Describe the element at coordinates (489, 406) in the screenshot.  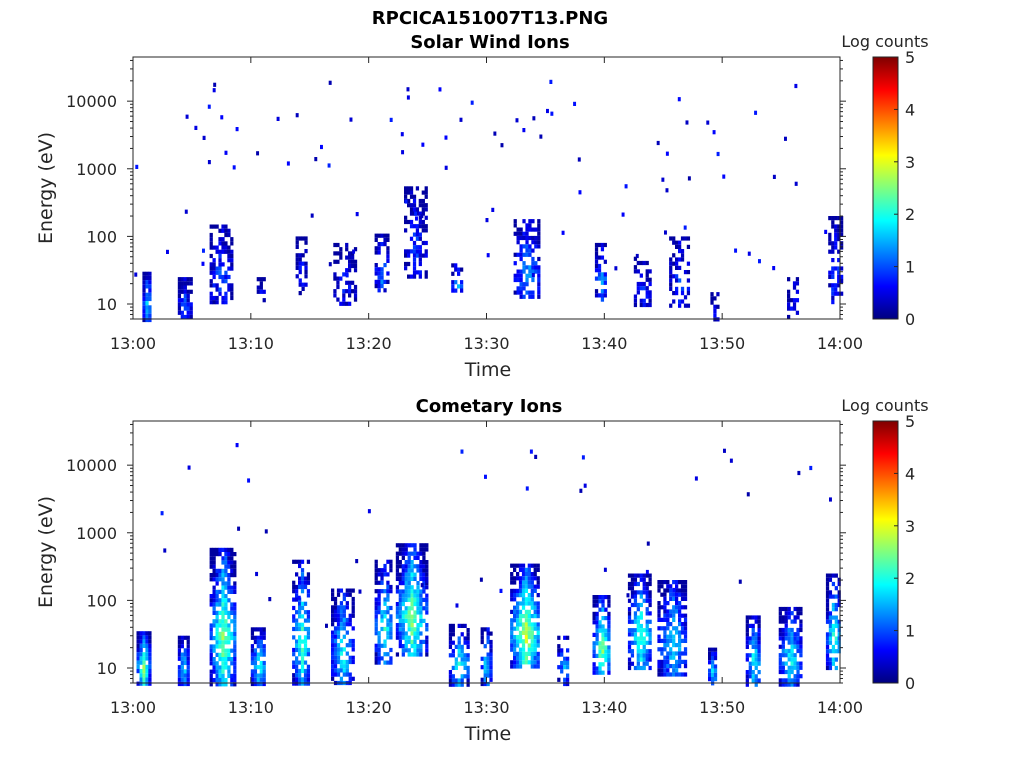
I see `panel-title-cometary: Cometary Ions` at that location.